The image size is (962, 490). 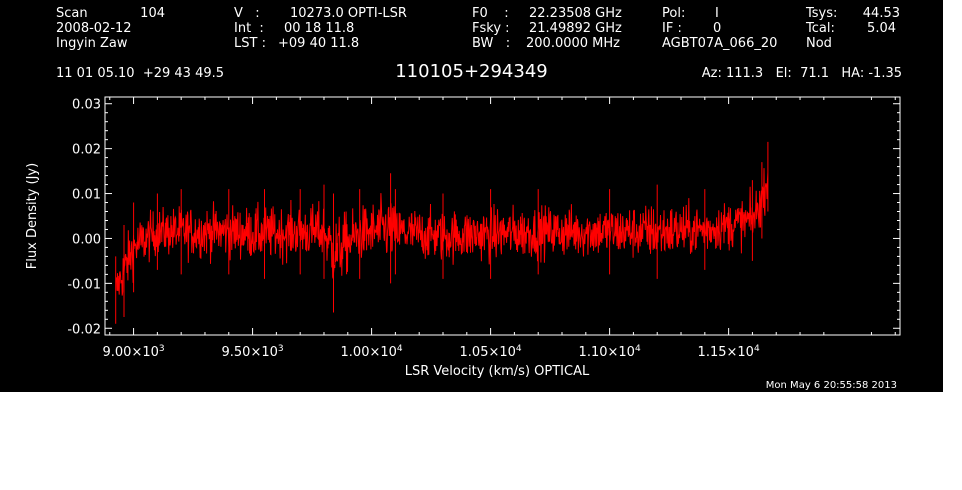 What do you see at coordinates (490, 13) in the screenshot?
I see `f0-label: F0 :` at bounding box center [490, 13].